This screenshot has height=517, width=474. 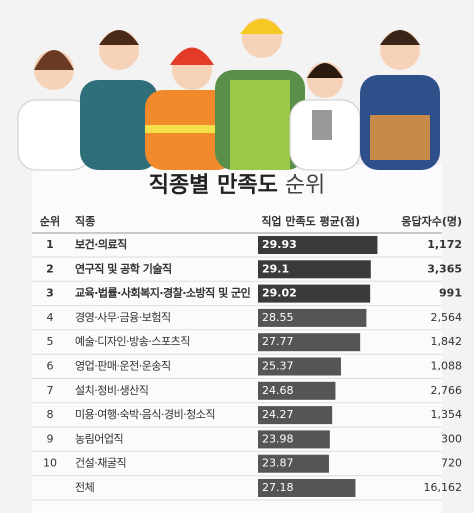 What do you see at coordinates (447, 366) in the screenshot?
I see `count: 1,088` at bounding box center [447, 366].